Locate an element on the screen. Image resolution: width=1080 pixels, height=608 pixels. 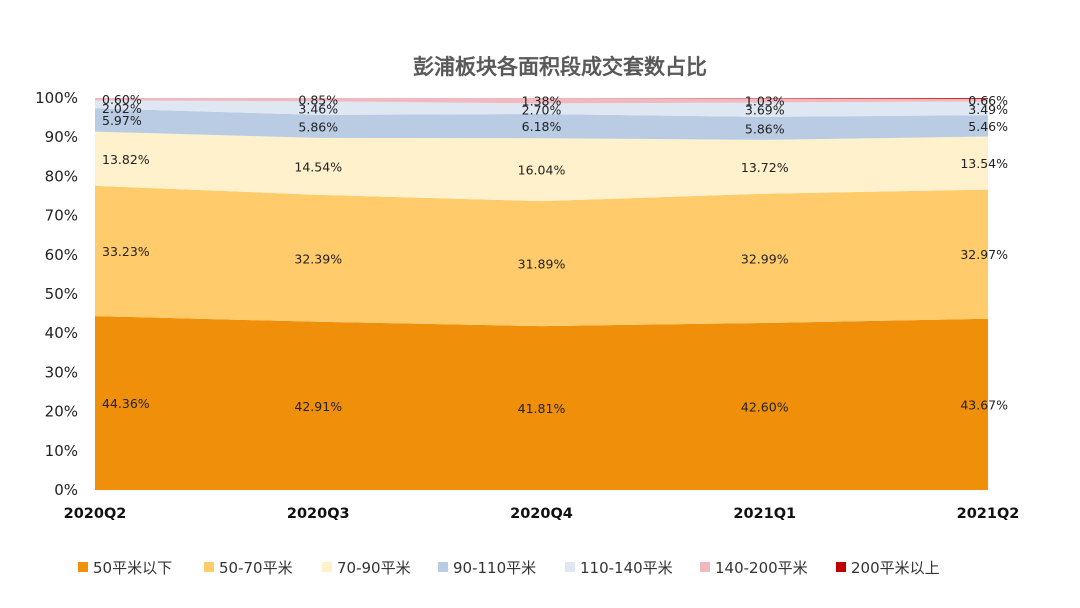
data-label: 14.54% is located at coordinates (318, 166).